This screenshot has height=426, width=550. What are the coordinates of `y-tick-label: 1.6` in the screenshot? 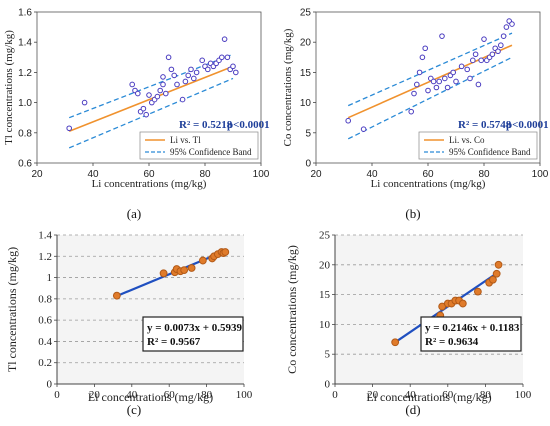 It's located at (25, 13).